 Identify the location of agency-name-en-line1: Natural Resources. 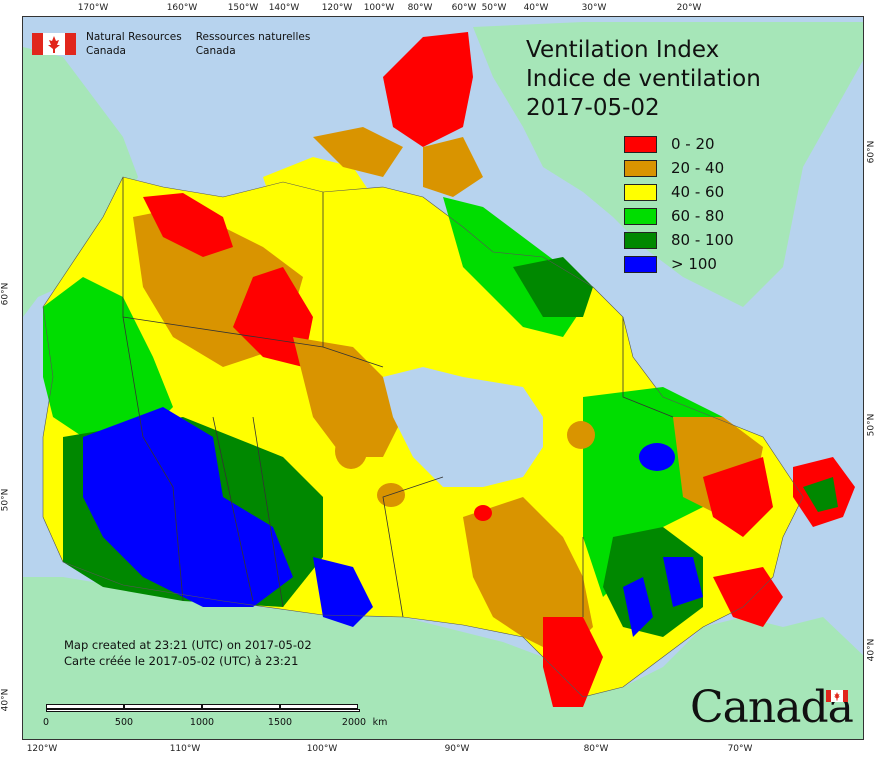
(134, 37).